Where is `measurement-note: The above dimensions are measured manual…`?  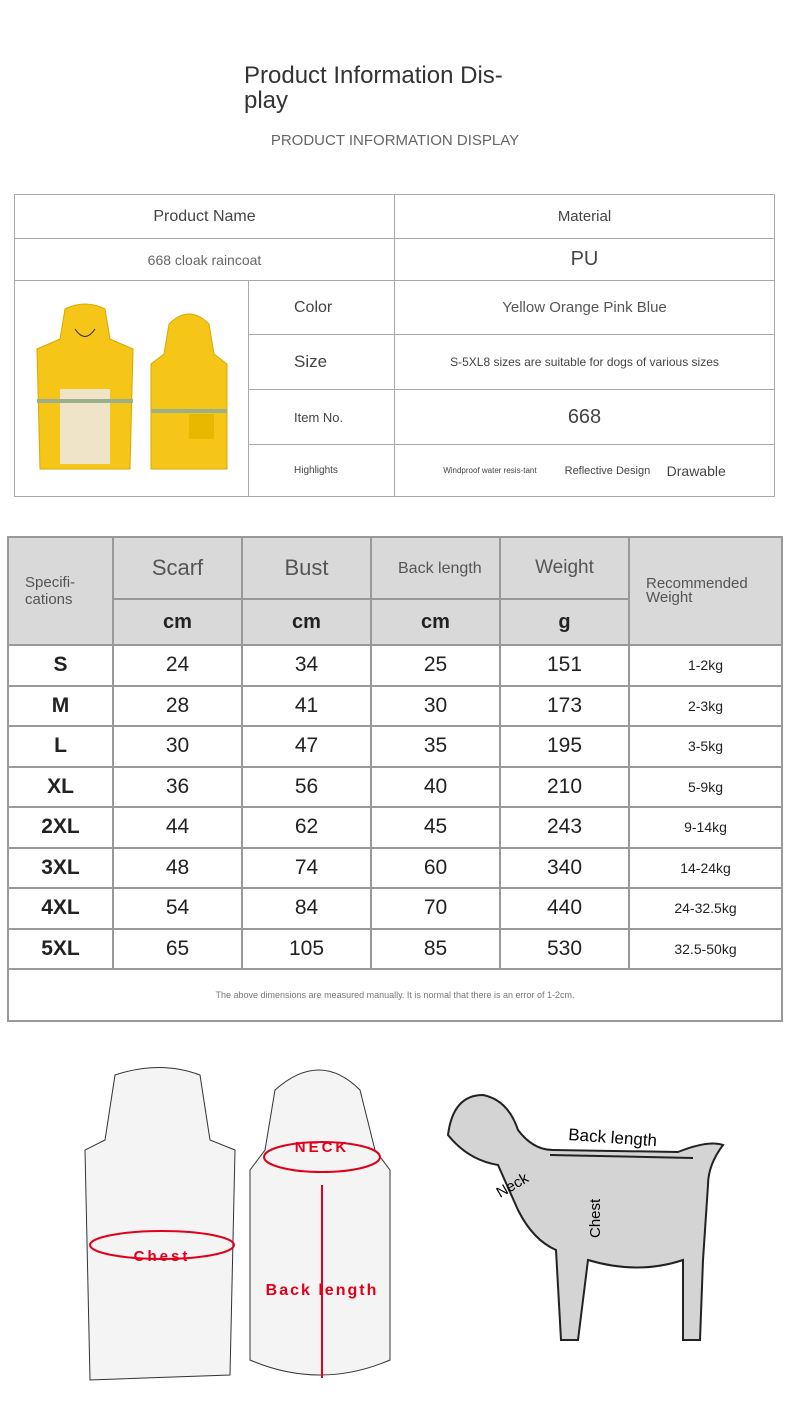
measurement-note: The above dimensions are measured manual… is located at coordinates (395, 995).